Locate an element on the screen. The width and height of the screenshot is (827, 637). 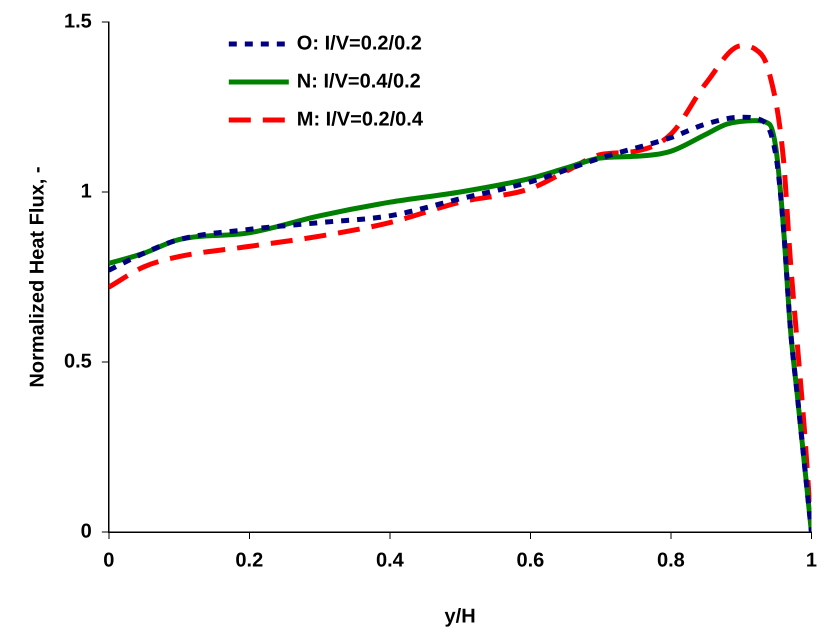
legend-label: N: I/V=0.4/0.2 is located at coordinates (358, 81).